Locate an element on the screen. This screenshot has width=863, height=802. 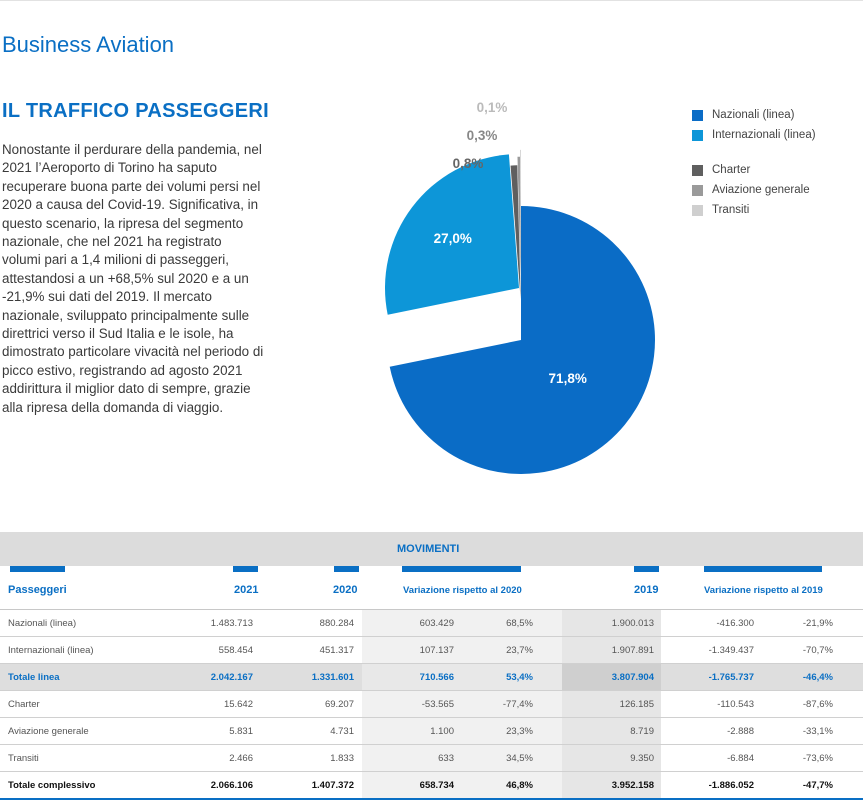
pie-data-label: 0,3% is located at coordinates (482, 135).